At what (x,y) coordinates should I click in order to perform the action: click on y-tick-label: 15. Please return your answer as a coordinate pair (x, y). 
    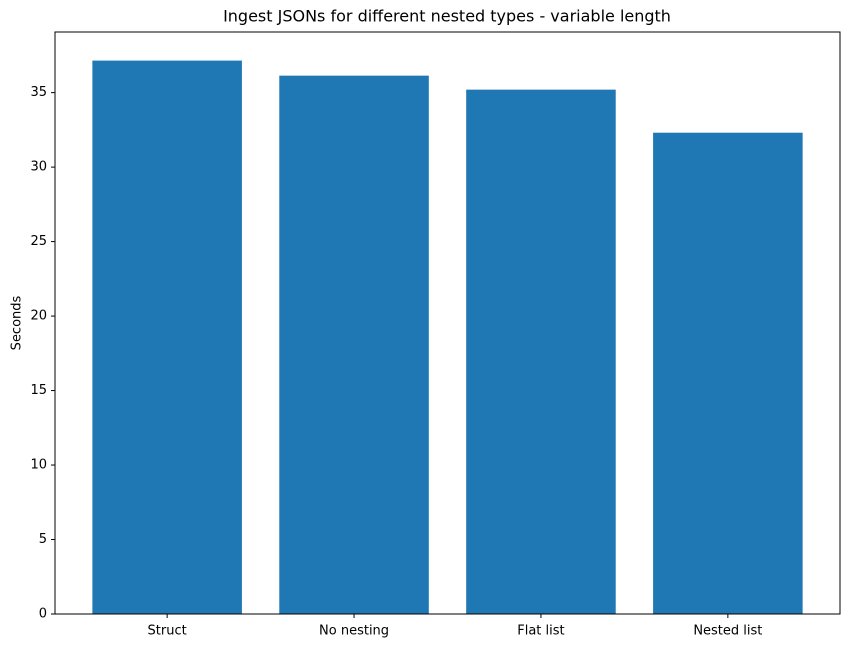
    Looking at the image, I should click on (38, 390).